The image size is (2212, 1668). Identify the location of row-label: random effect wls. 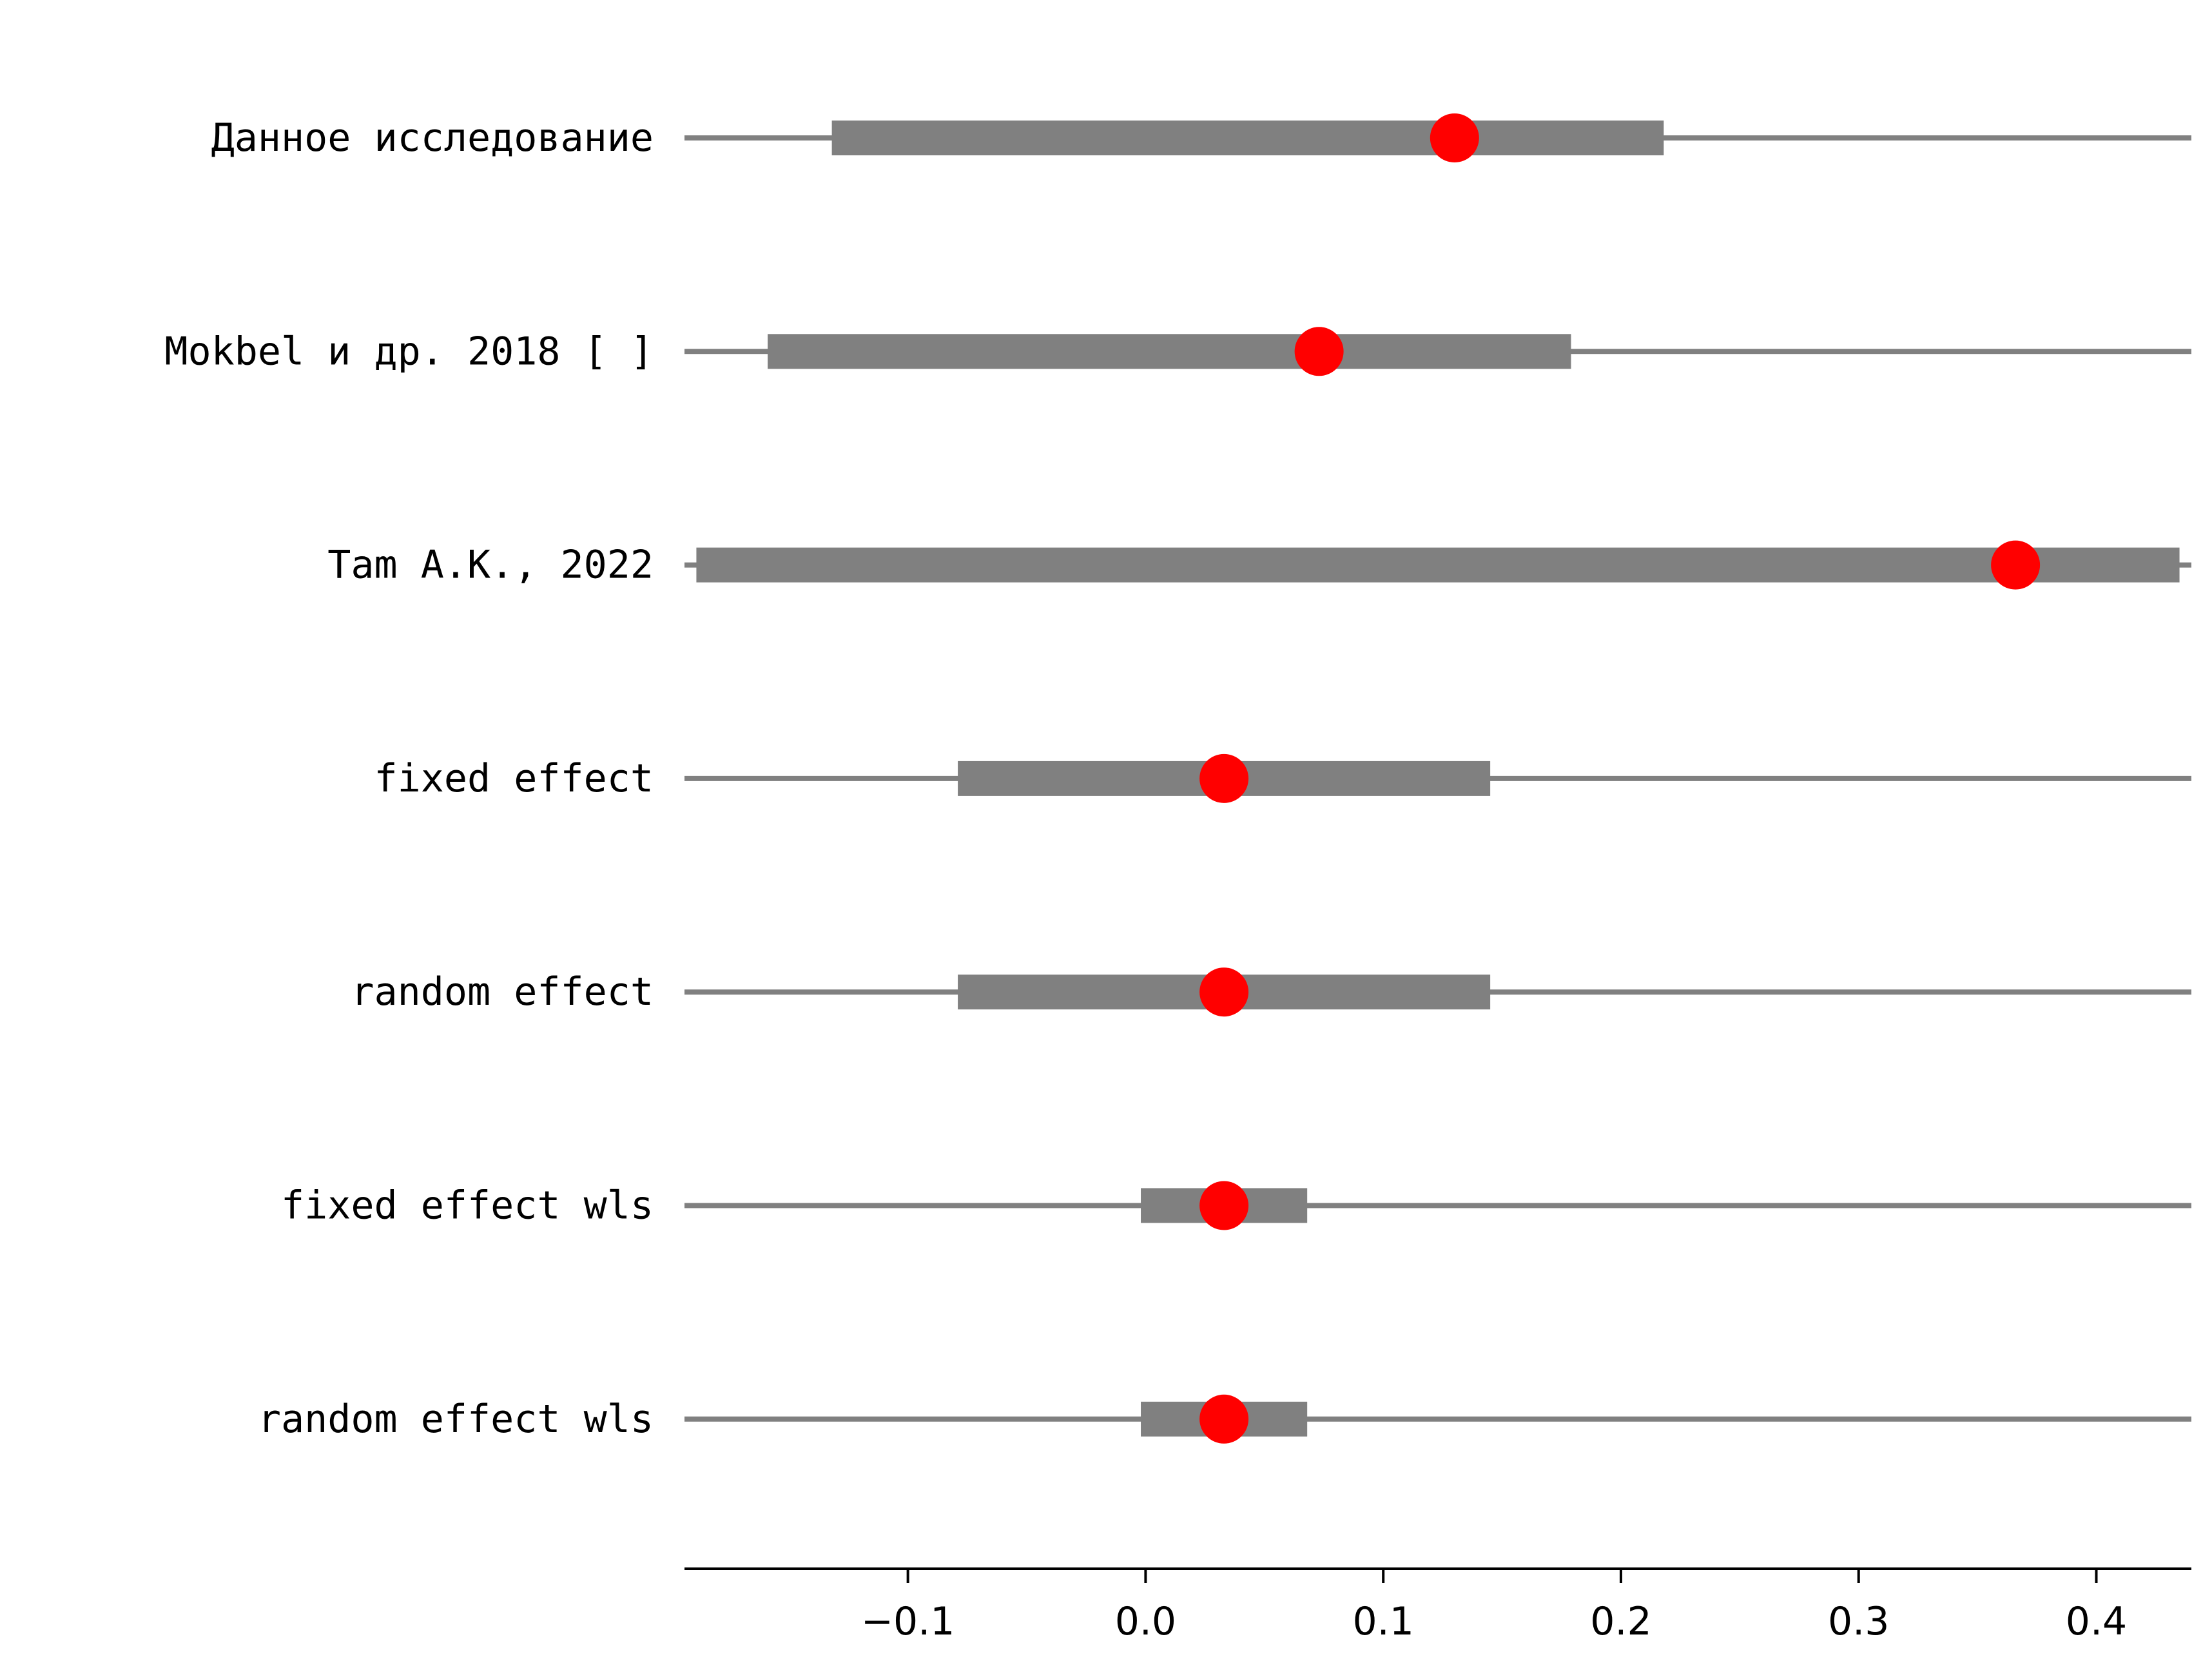
(456, 1419).